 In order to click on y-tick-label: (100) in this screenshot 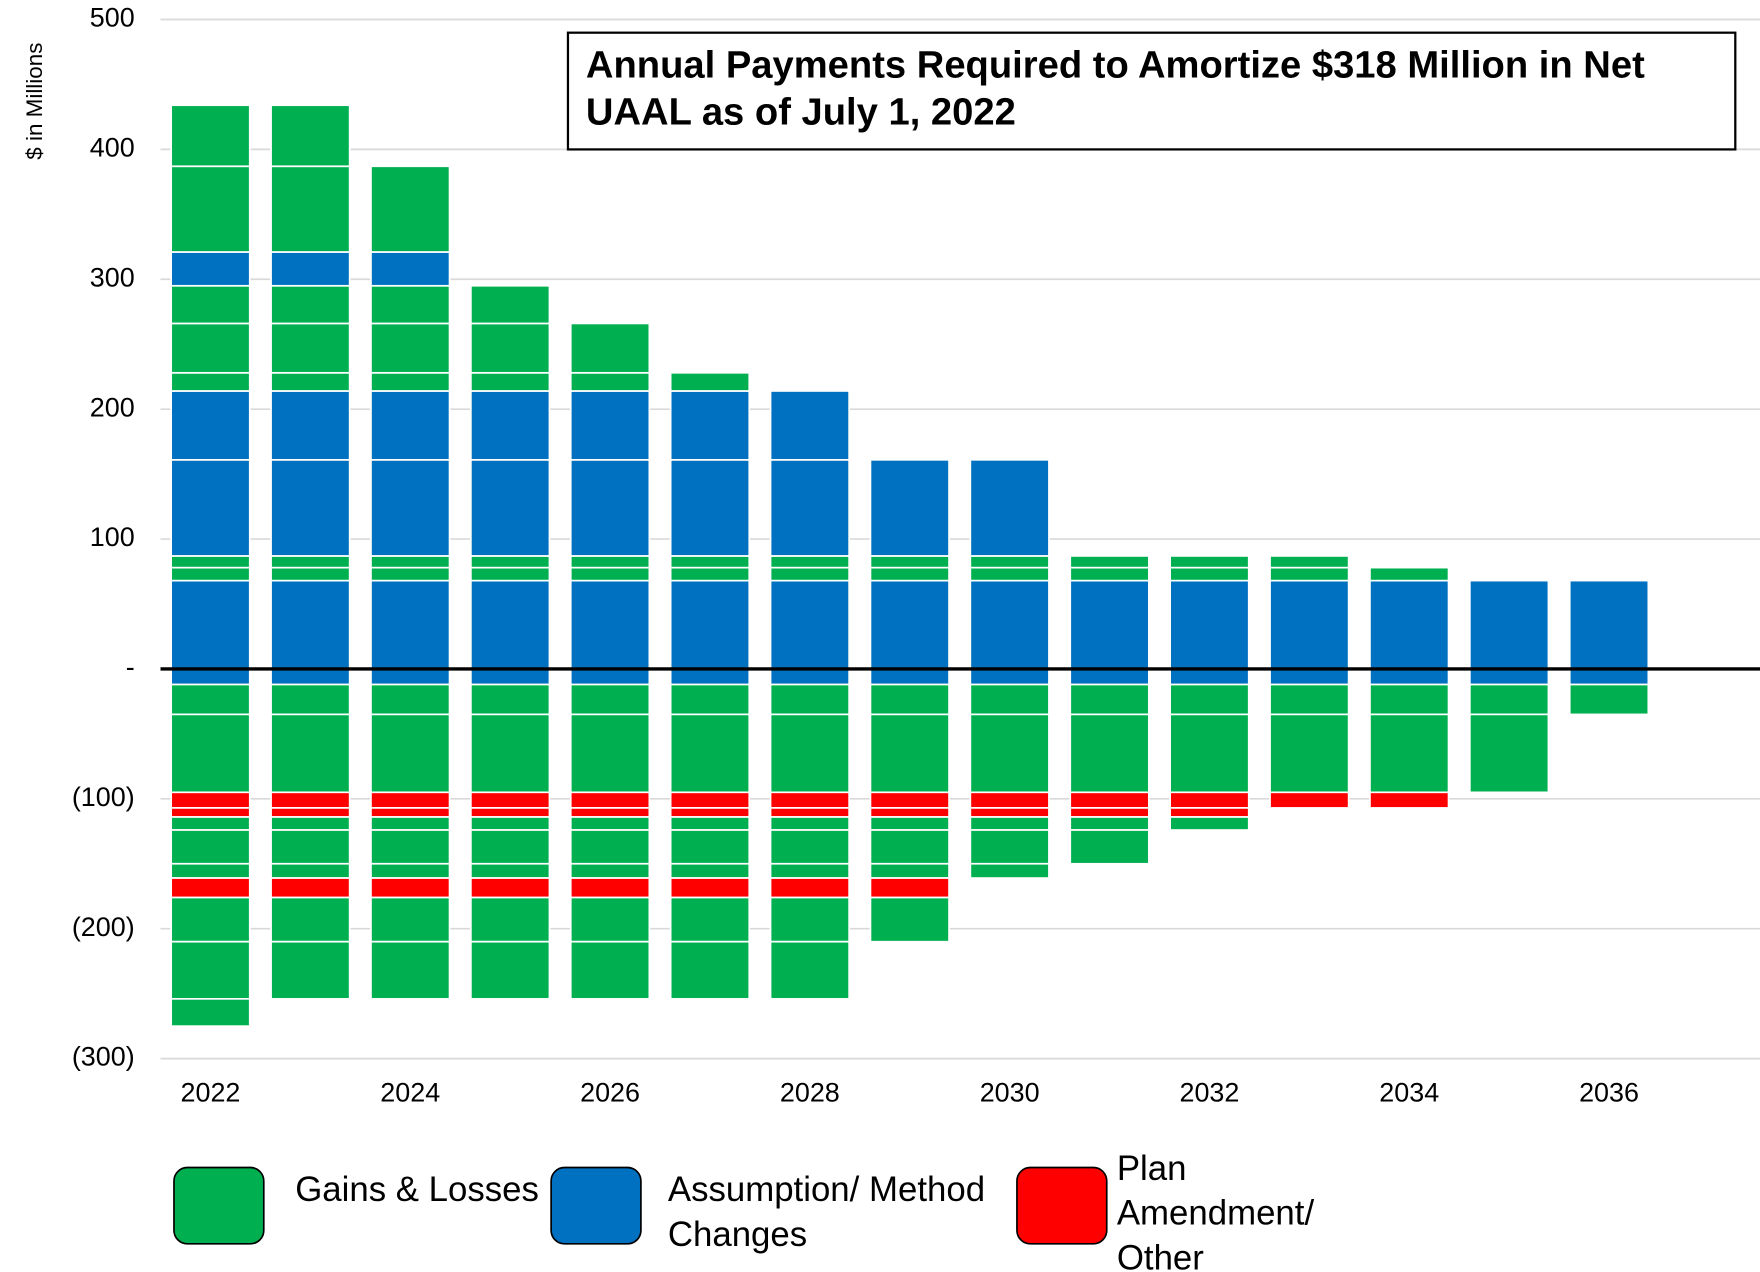, I will do `click(103, 797)`.